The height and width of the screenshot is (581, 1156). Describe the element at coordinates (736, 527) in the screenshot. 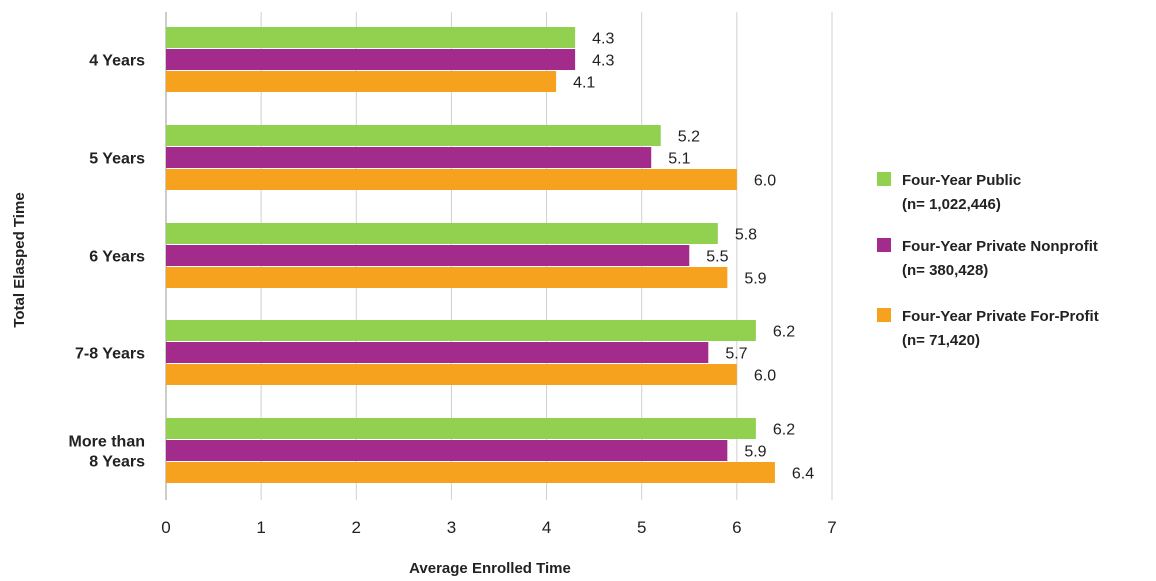

I see `x-tick-label: 6` at that location.